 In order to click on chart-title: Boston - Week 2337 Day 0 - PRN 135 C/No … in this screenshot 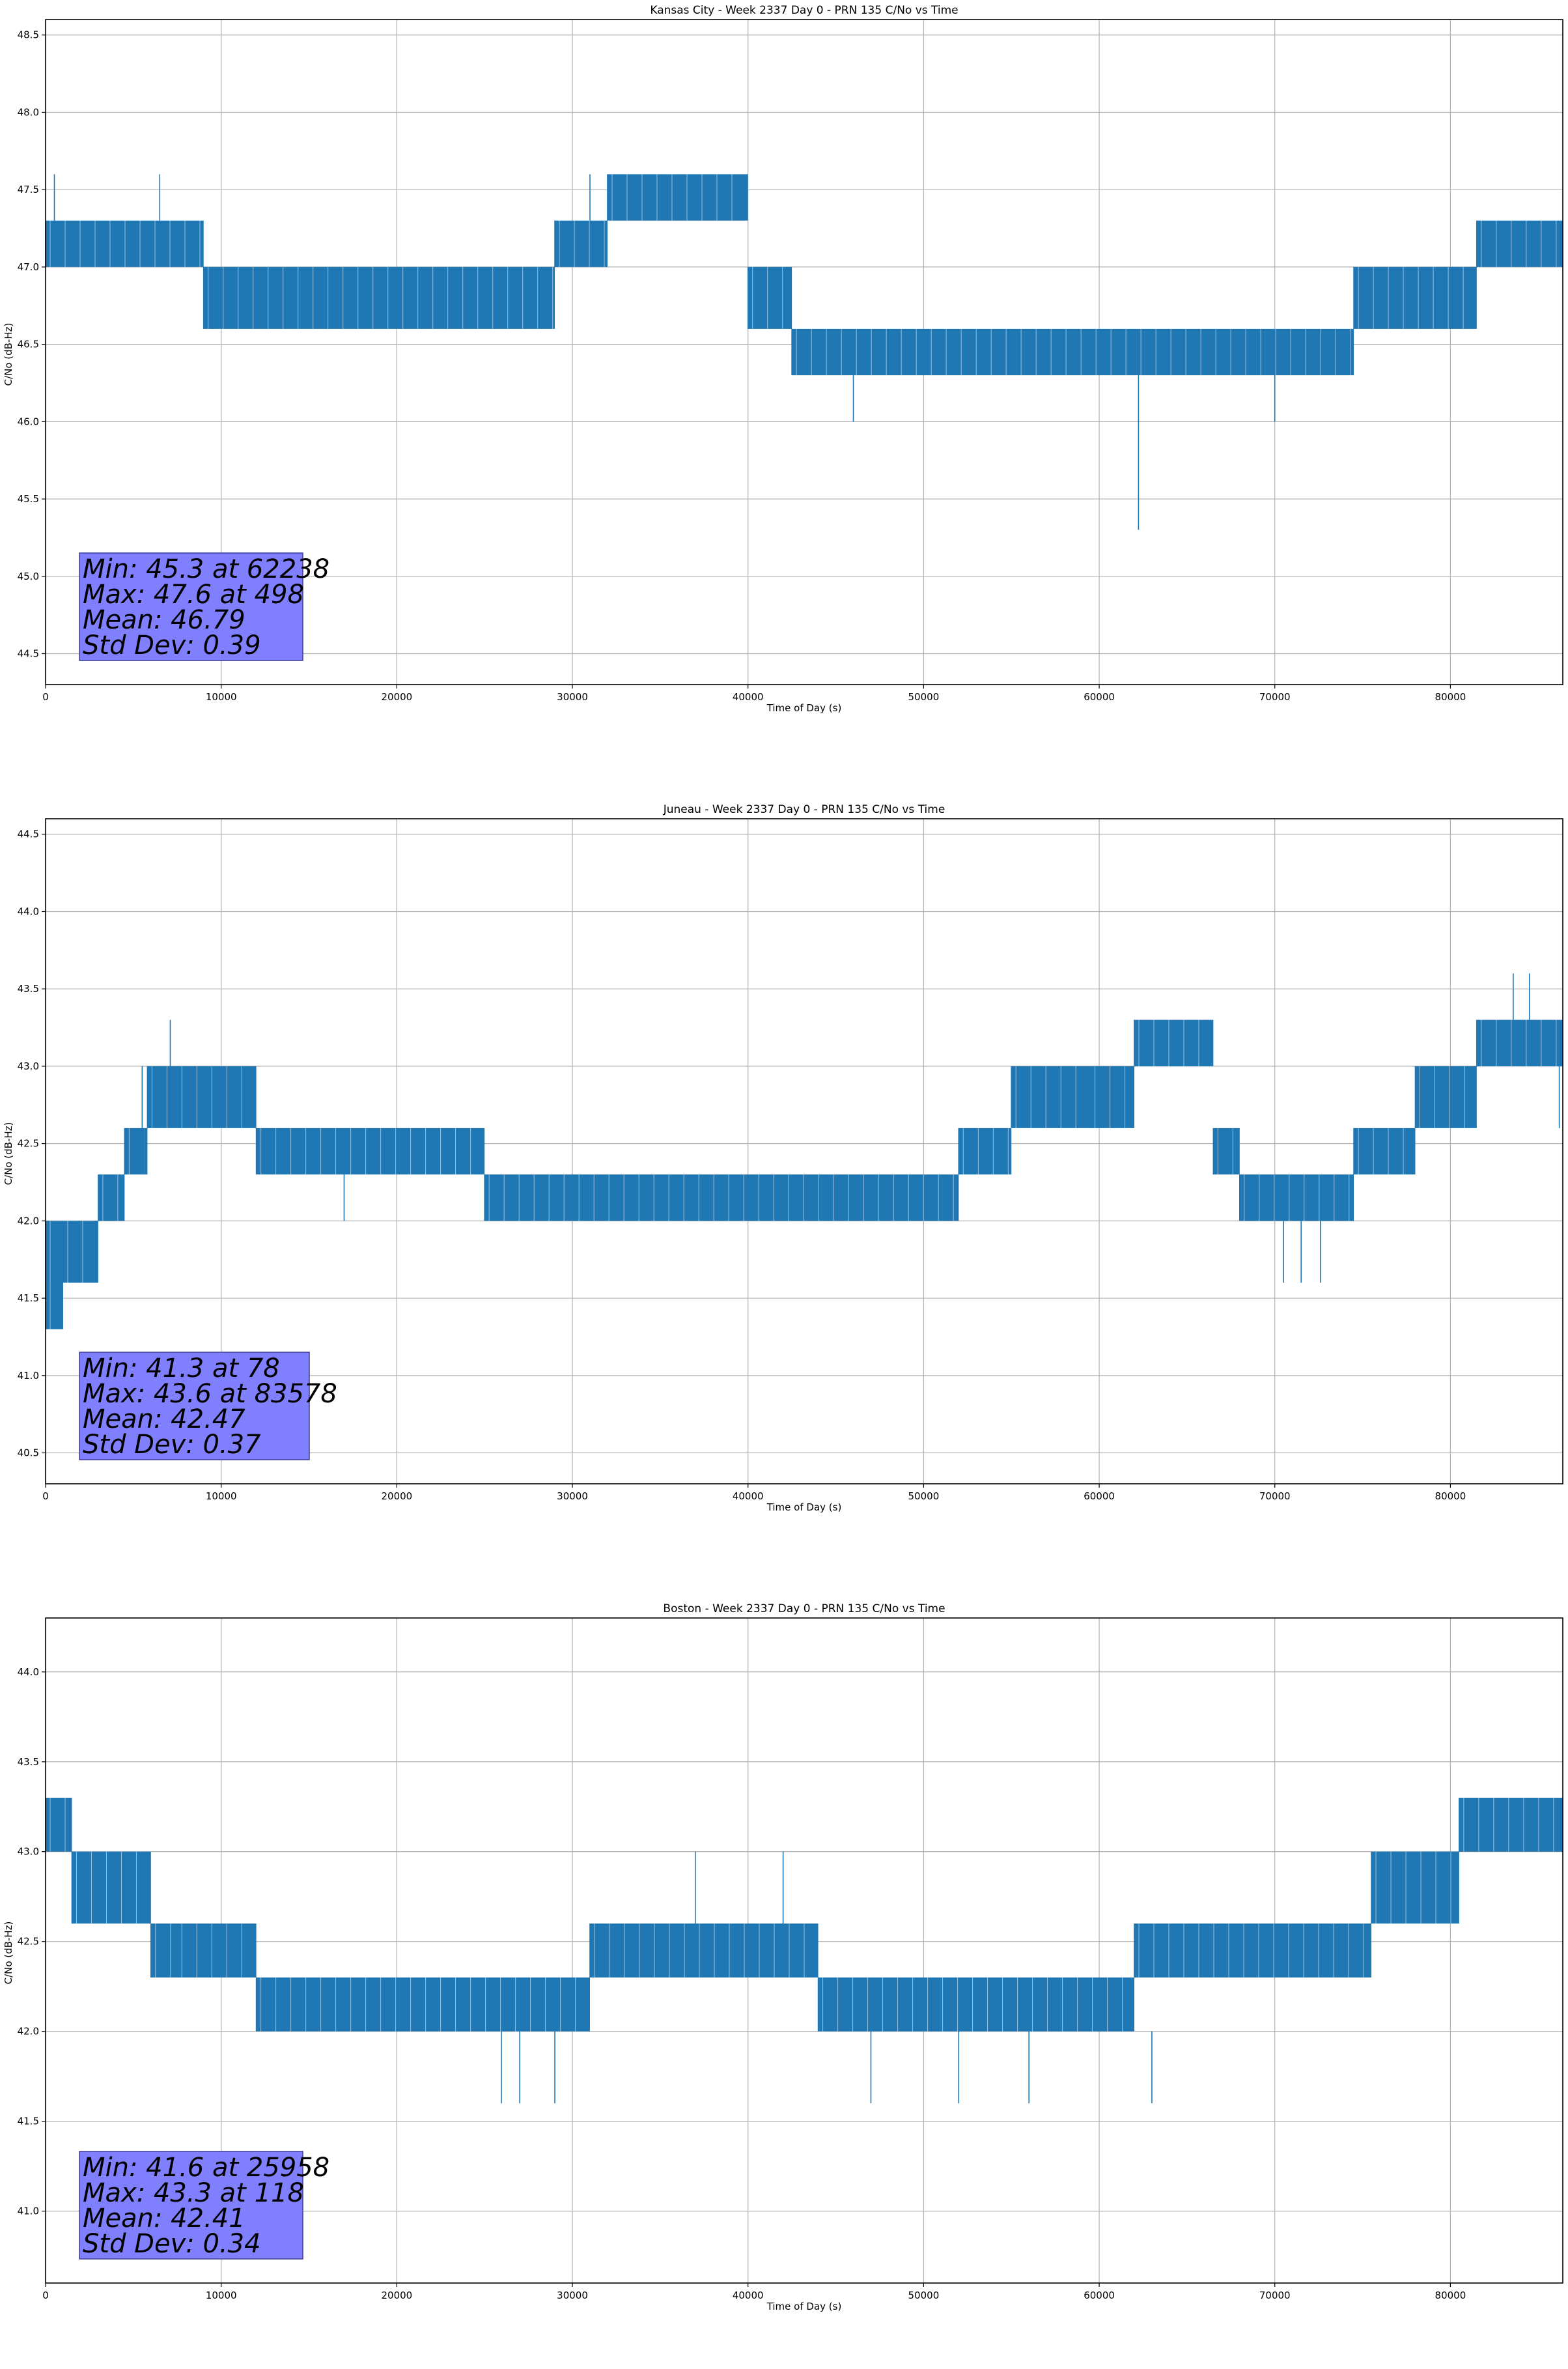, I will do `click(804, 1608)`.